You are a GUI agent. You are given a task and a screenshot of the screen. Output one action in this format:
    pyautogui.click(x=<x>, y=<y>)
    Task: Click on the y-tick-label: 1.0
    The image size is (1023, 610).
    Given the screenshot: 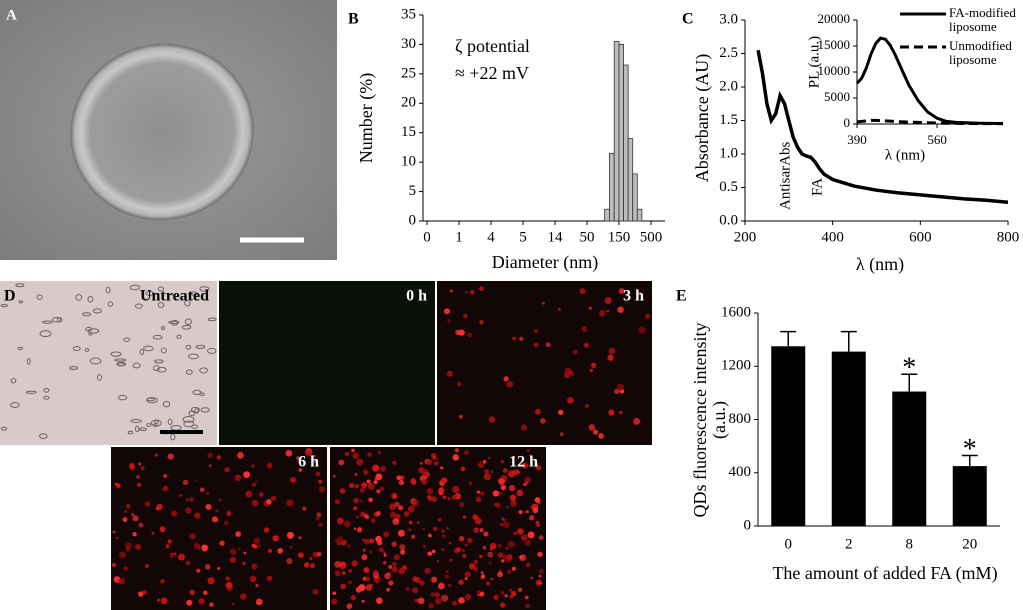 What is the action you would take?
    pyautogui.click(x=728, y=153)
    